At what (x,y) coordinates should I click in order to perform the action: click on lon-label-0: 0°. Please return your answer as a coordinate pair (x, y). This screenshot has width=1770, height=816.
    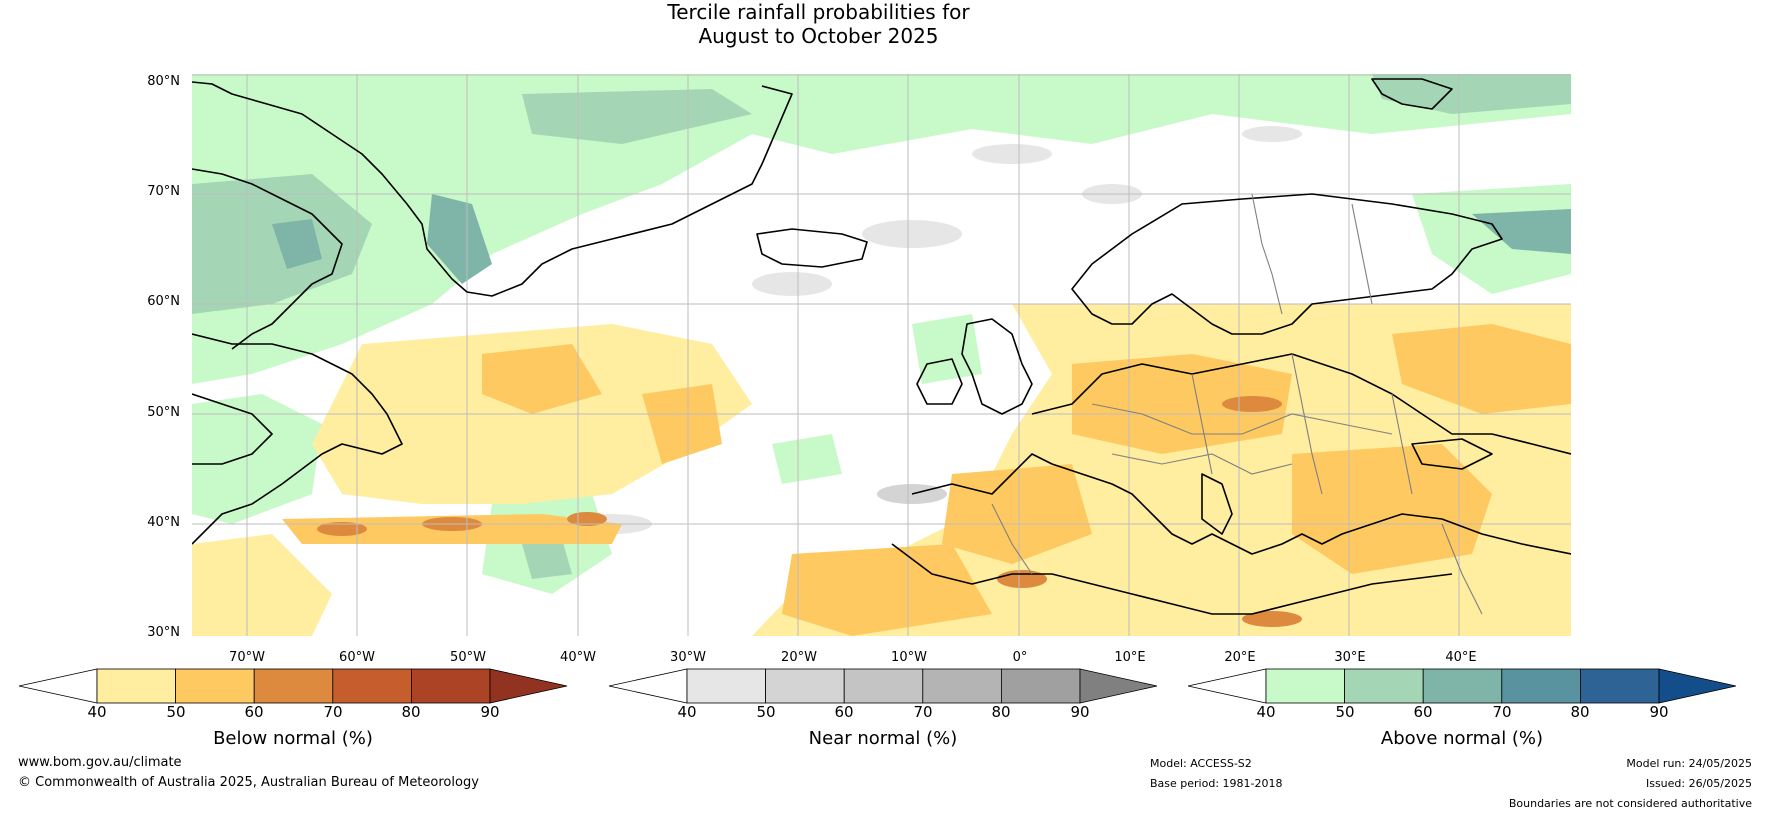
    Looking at the image, I should click on (1020, 657).